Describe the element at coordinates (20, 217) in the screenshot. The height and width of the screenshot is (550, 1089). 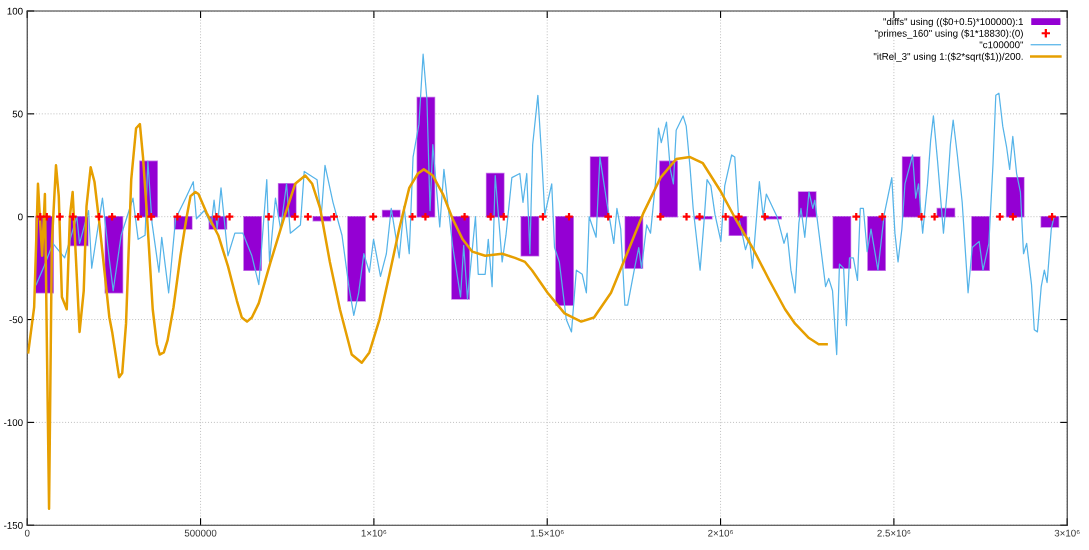
I see `y-tick-label: 0` at that location.